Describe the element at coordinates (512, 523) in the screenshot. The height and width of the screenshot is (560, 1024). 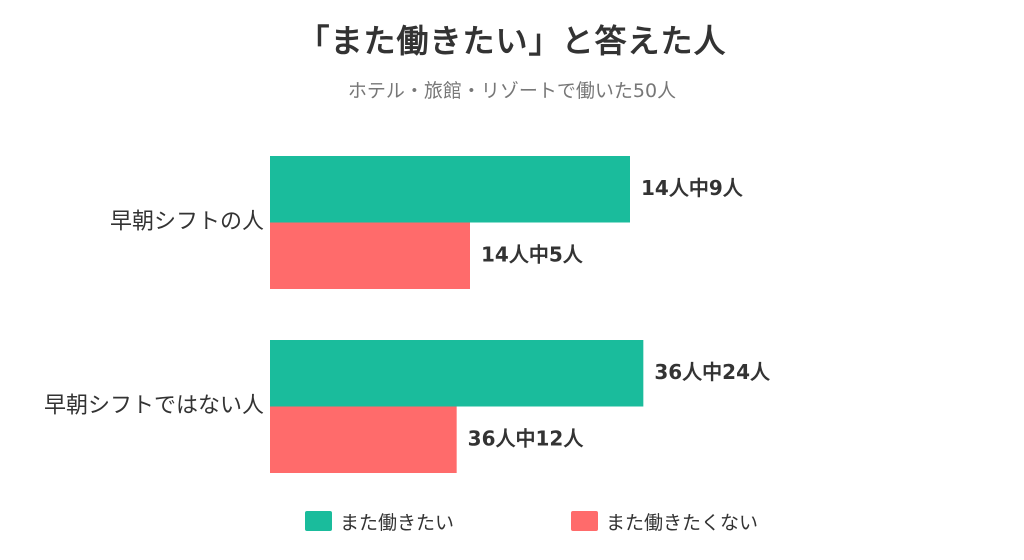
I see `legend: また働きたい また働きたくない` at that location.